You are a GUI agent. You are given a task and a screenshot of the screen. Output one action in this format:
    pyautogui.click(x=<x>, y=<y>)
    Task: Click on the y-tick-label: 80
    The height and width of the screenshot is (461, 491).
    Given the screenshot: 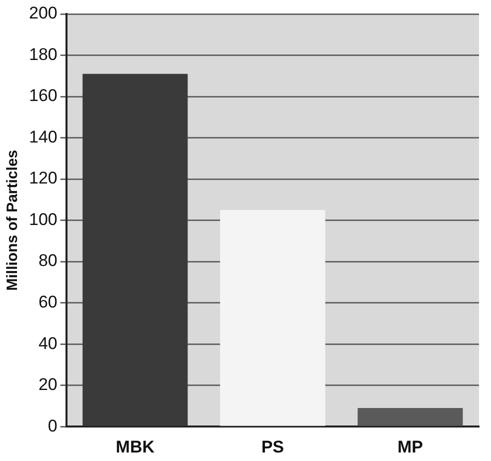 What is the action you would take?
    pyautogui.click(x=48, y=260)
    